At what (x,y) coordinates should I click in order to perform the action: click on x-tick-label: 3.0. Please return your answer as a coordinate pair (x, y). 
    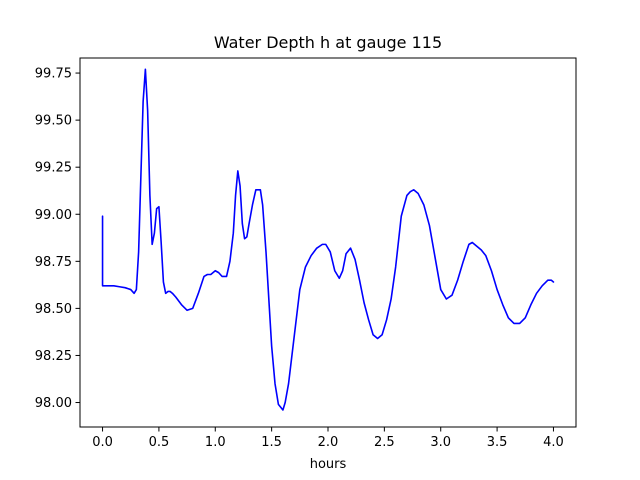
    Looking at the image, I should click on (440, 442).